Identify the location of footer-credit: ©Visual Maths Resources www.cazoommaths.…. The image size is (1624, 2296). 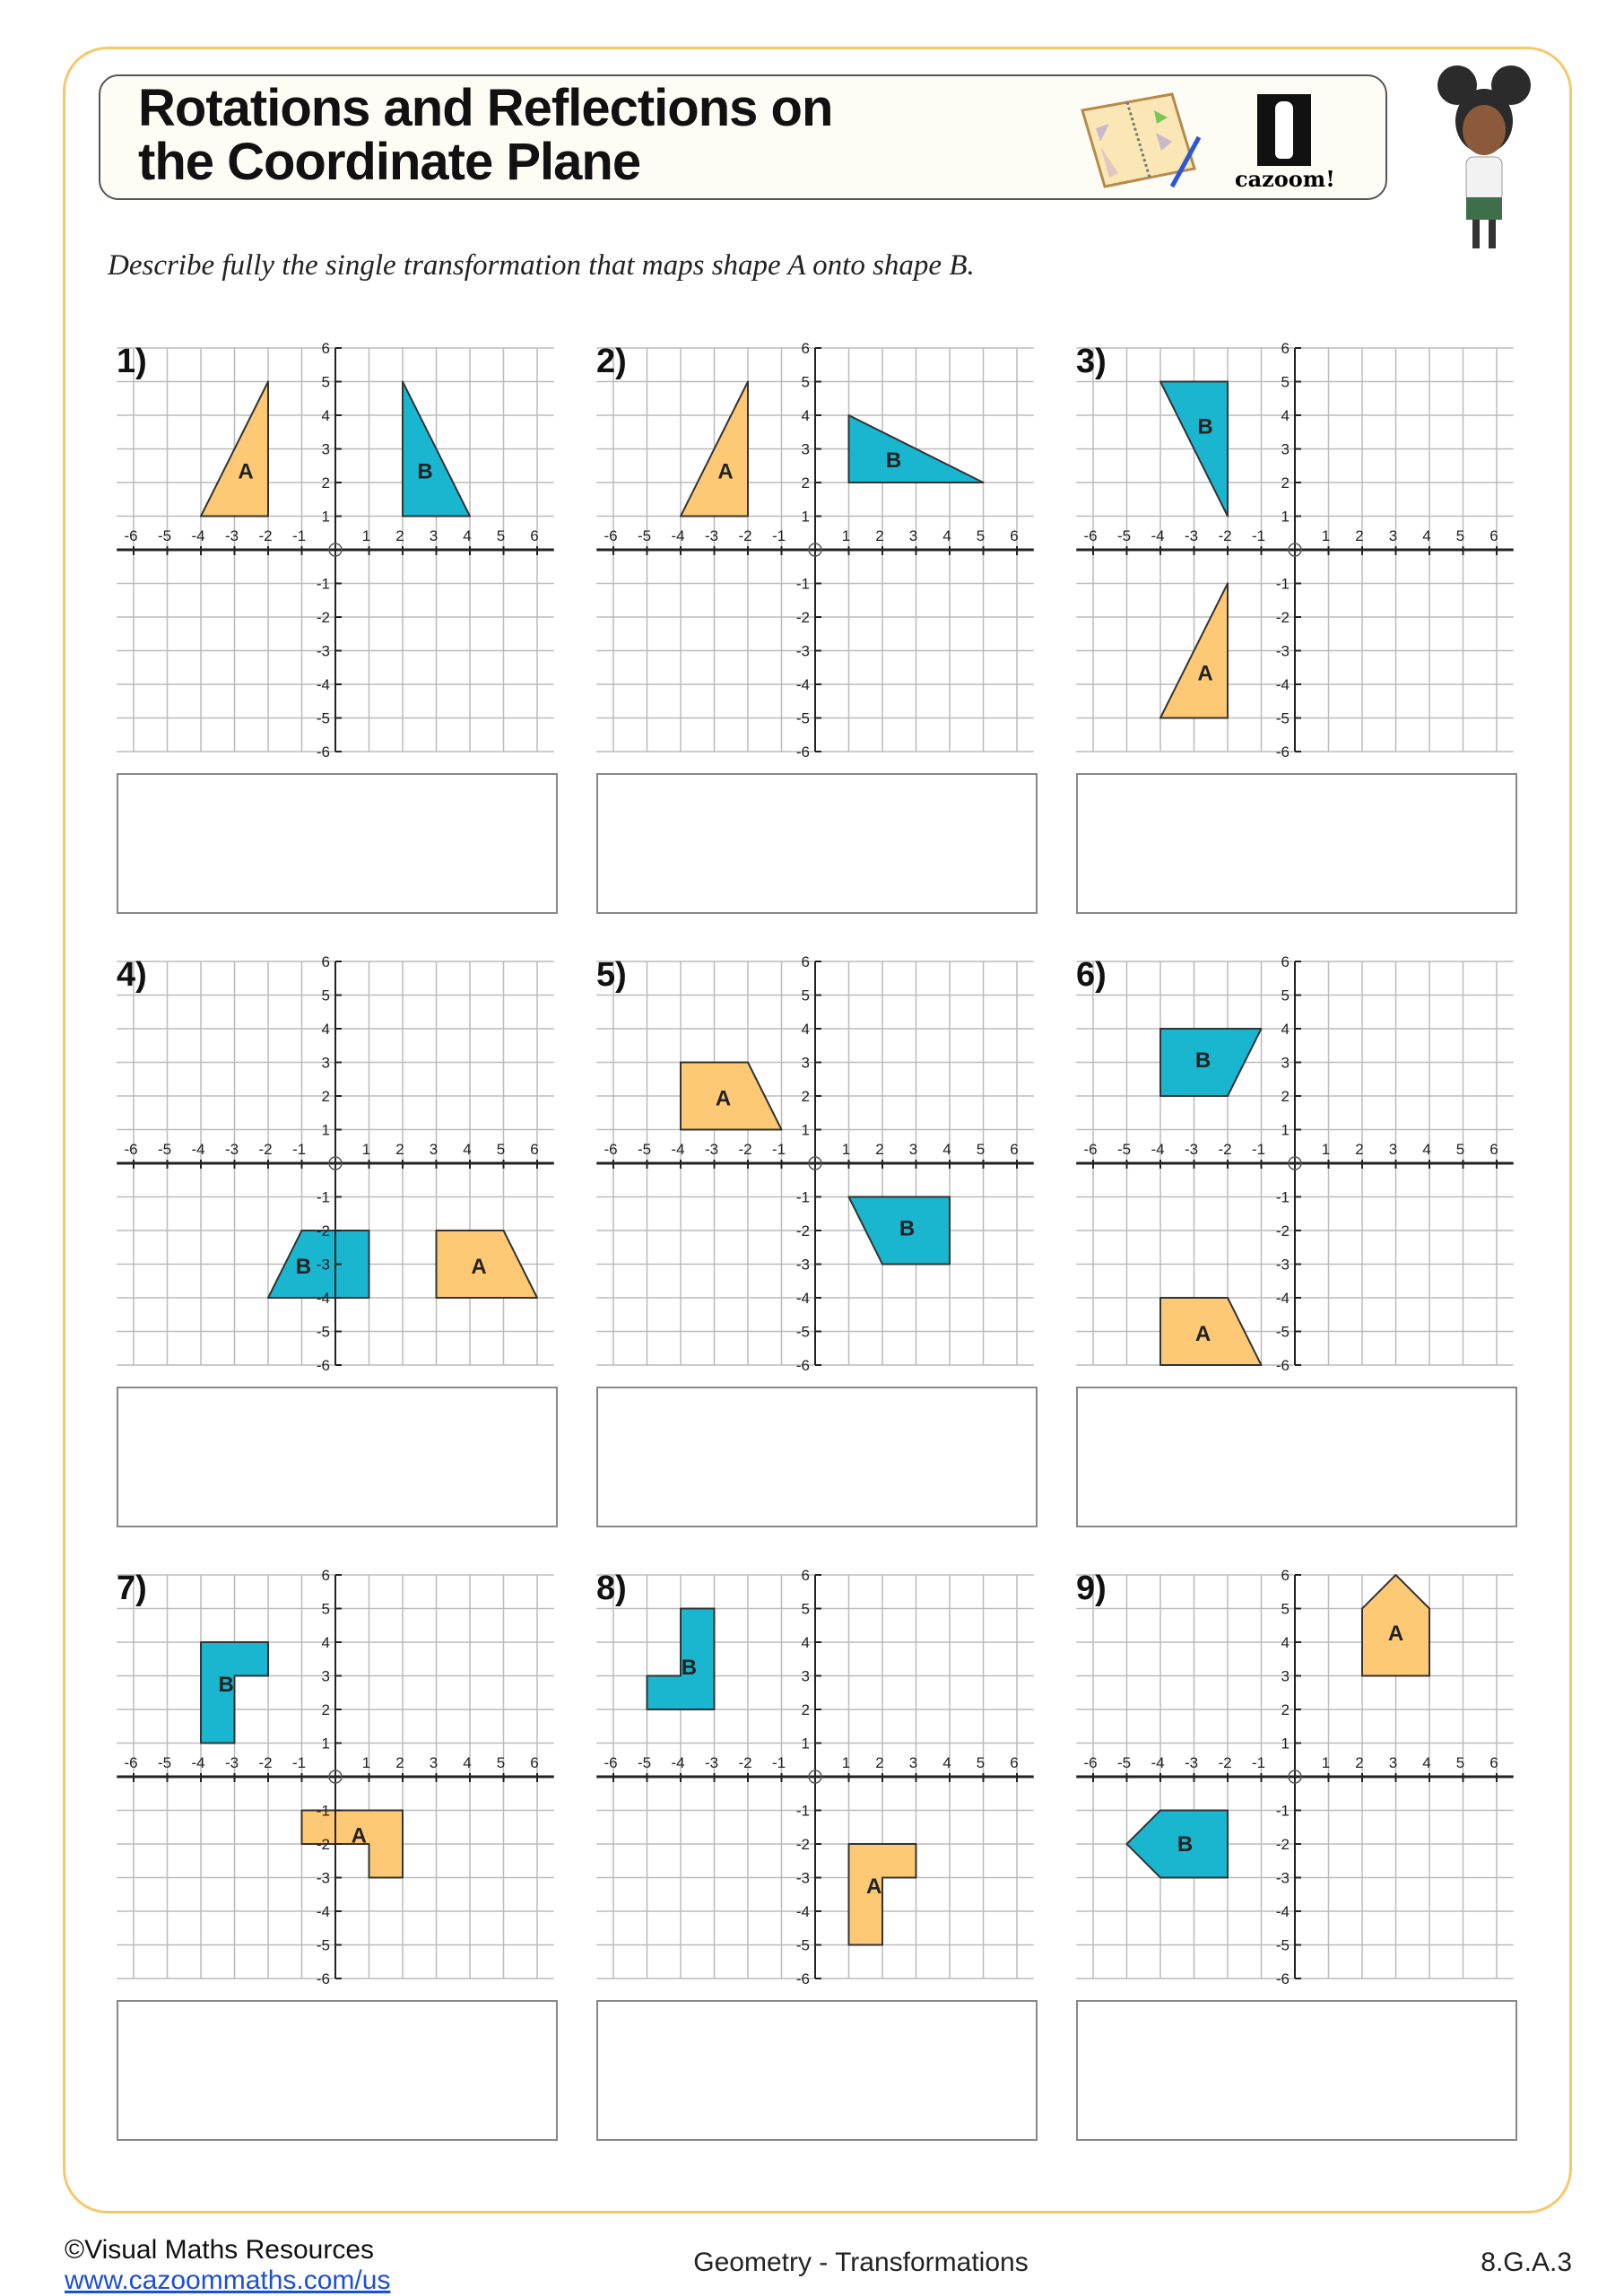
(227, 2265).